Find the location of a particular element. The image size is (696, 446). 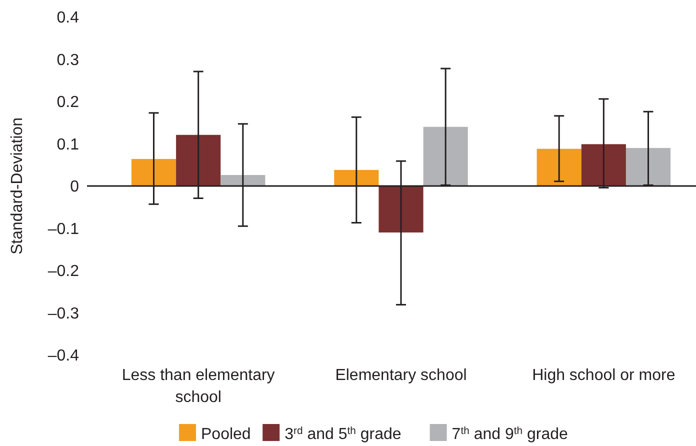

y-tick-label: 0.2 is located at coordinates (68, 103).